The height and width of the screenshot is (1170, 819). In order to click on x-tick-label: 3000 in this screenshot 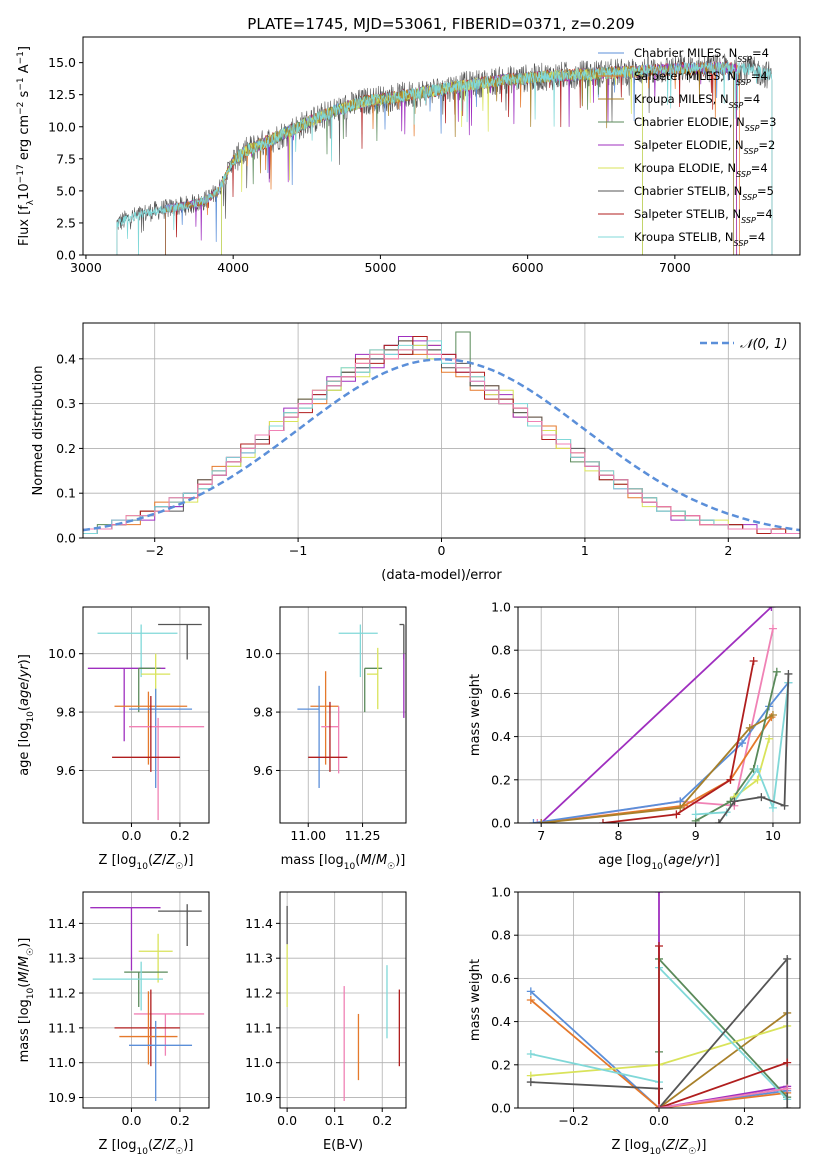, I will do `click(86, 267)`.